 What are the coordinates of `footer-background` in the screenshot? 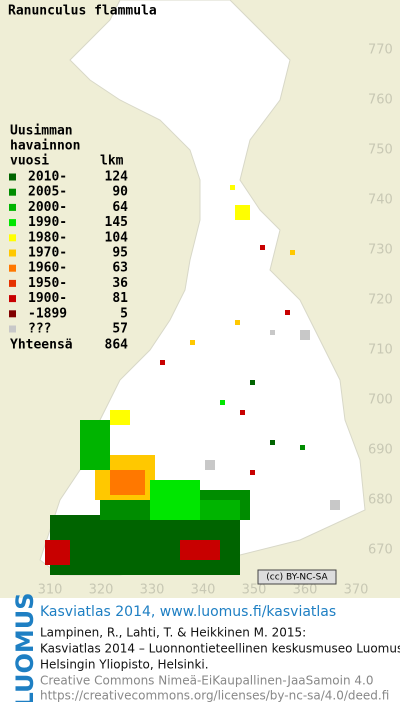 It's located at (200, 650).